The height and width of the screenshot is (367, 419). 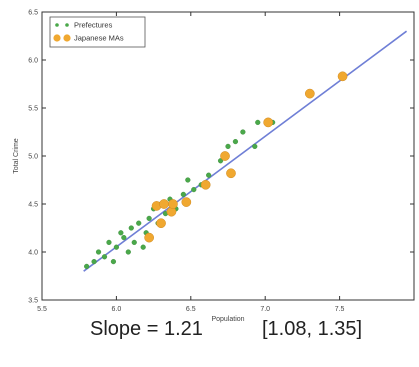 I want to click on x-tick-label: 7.0, so click(x=265, y=309).